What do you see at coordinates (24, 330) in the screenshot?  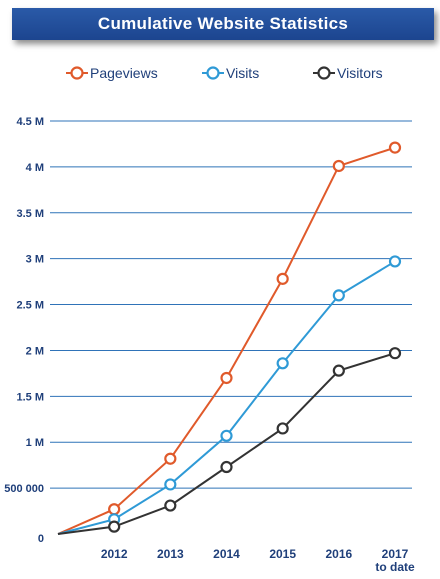 I see `y-axis: 0 500 000 1 M 1.5 M 2 M 2.5 M 3 M 3.5 M 4 M 4.5 M` at bounding box center [24, 330].